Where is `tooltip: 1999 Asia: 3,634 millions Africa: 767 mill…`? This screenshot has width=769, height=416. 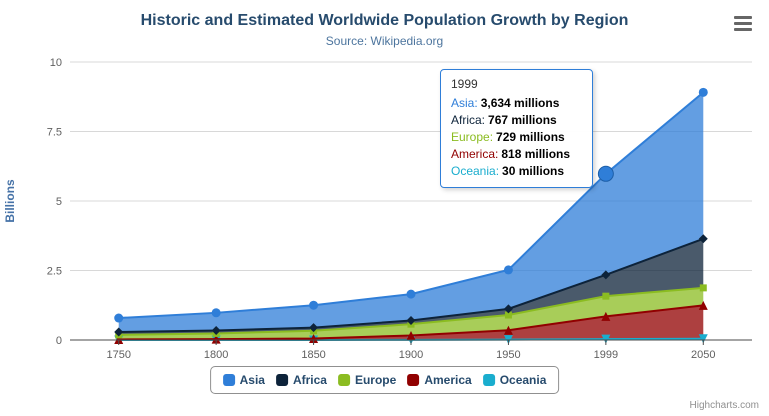
tooltip: 1999 Asia: 3,634 millions Africa: 767 mill… is located at coordinates (516, 128).